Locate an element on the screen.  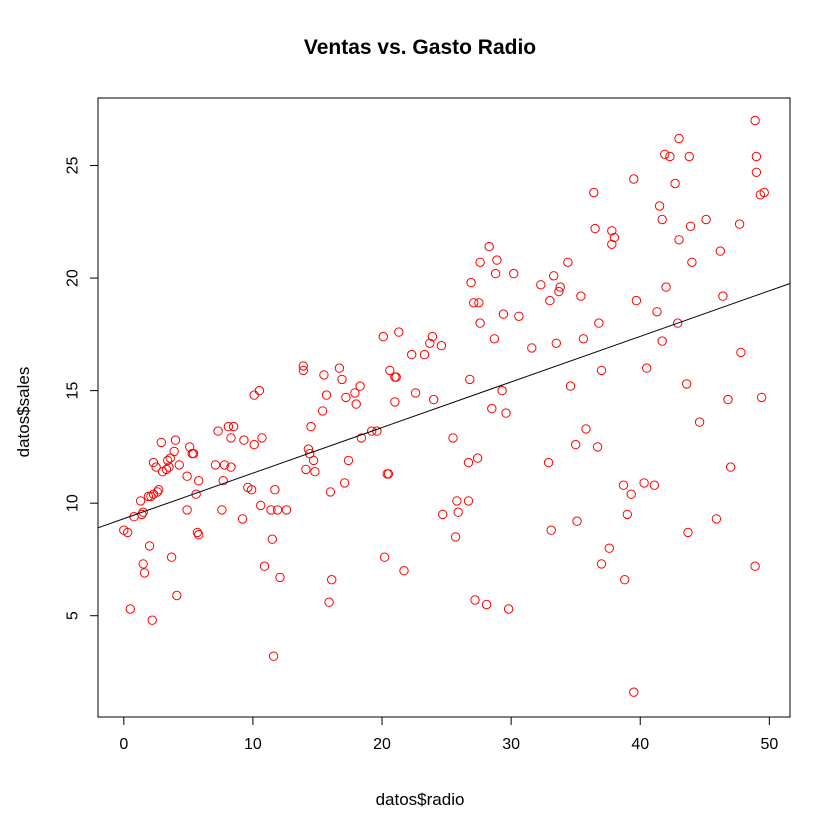
x-axis: 0 10 20 30 40 50 is located at coordinates (448, 734).